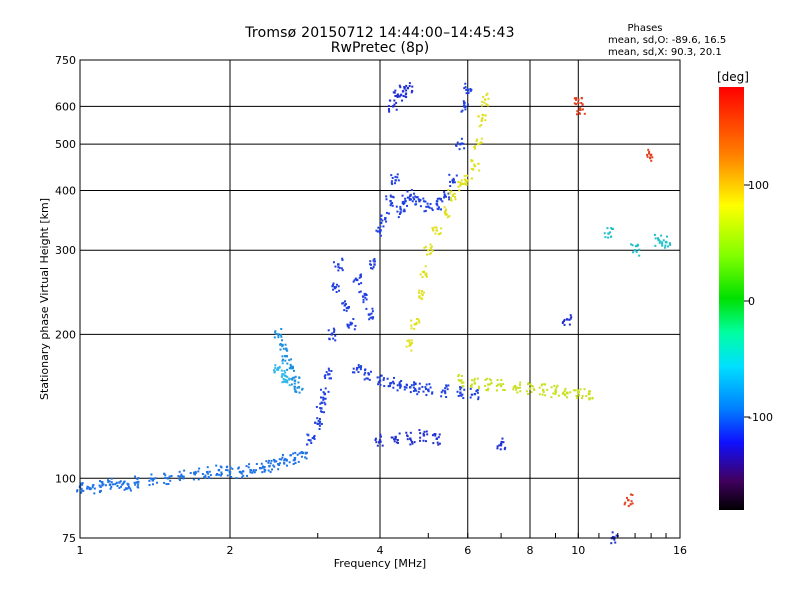 This screenshot has height=600, width=800. What do you see at coordinates (758, 185) in the screenshot?
I see `colorbar-tick-100: 100` at bounding box center [758, 185].